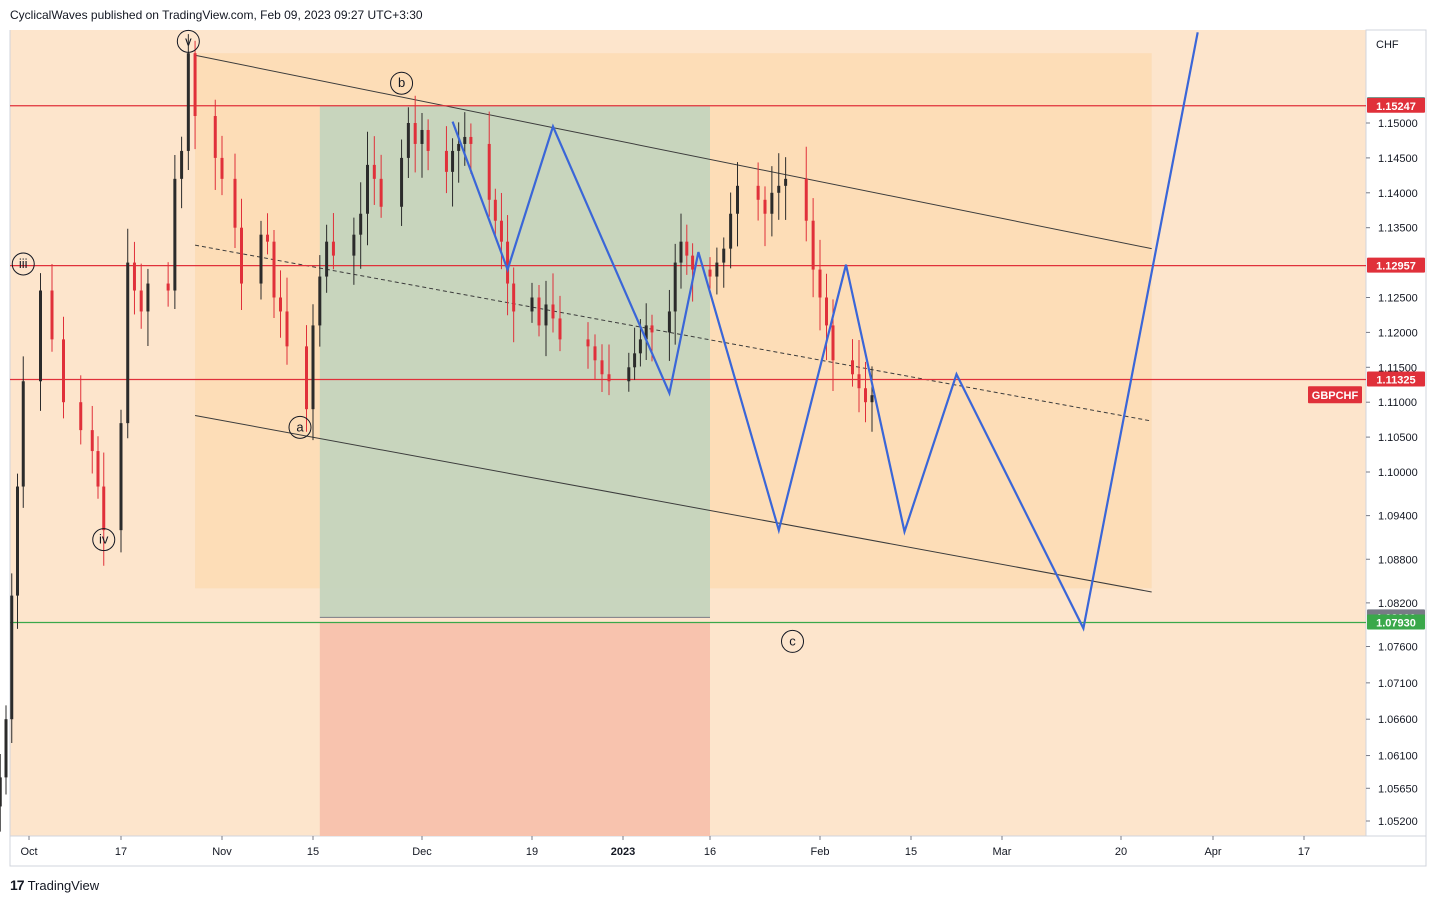 The height and width of the screenshot is (906, 1440). I want to click on time-tick-label: Nov, so click(222, 852).